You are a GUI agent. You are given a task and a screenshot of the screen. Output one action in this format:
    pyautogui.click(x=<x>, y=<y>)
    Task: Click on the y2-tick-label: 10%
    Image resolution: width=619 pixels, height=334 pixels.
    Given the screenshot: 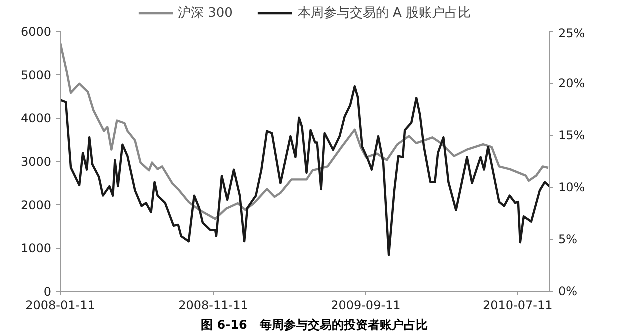 What is the action you would take?
    pyautogui.click(x=572, y=187)
    